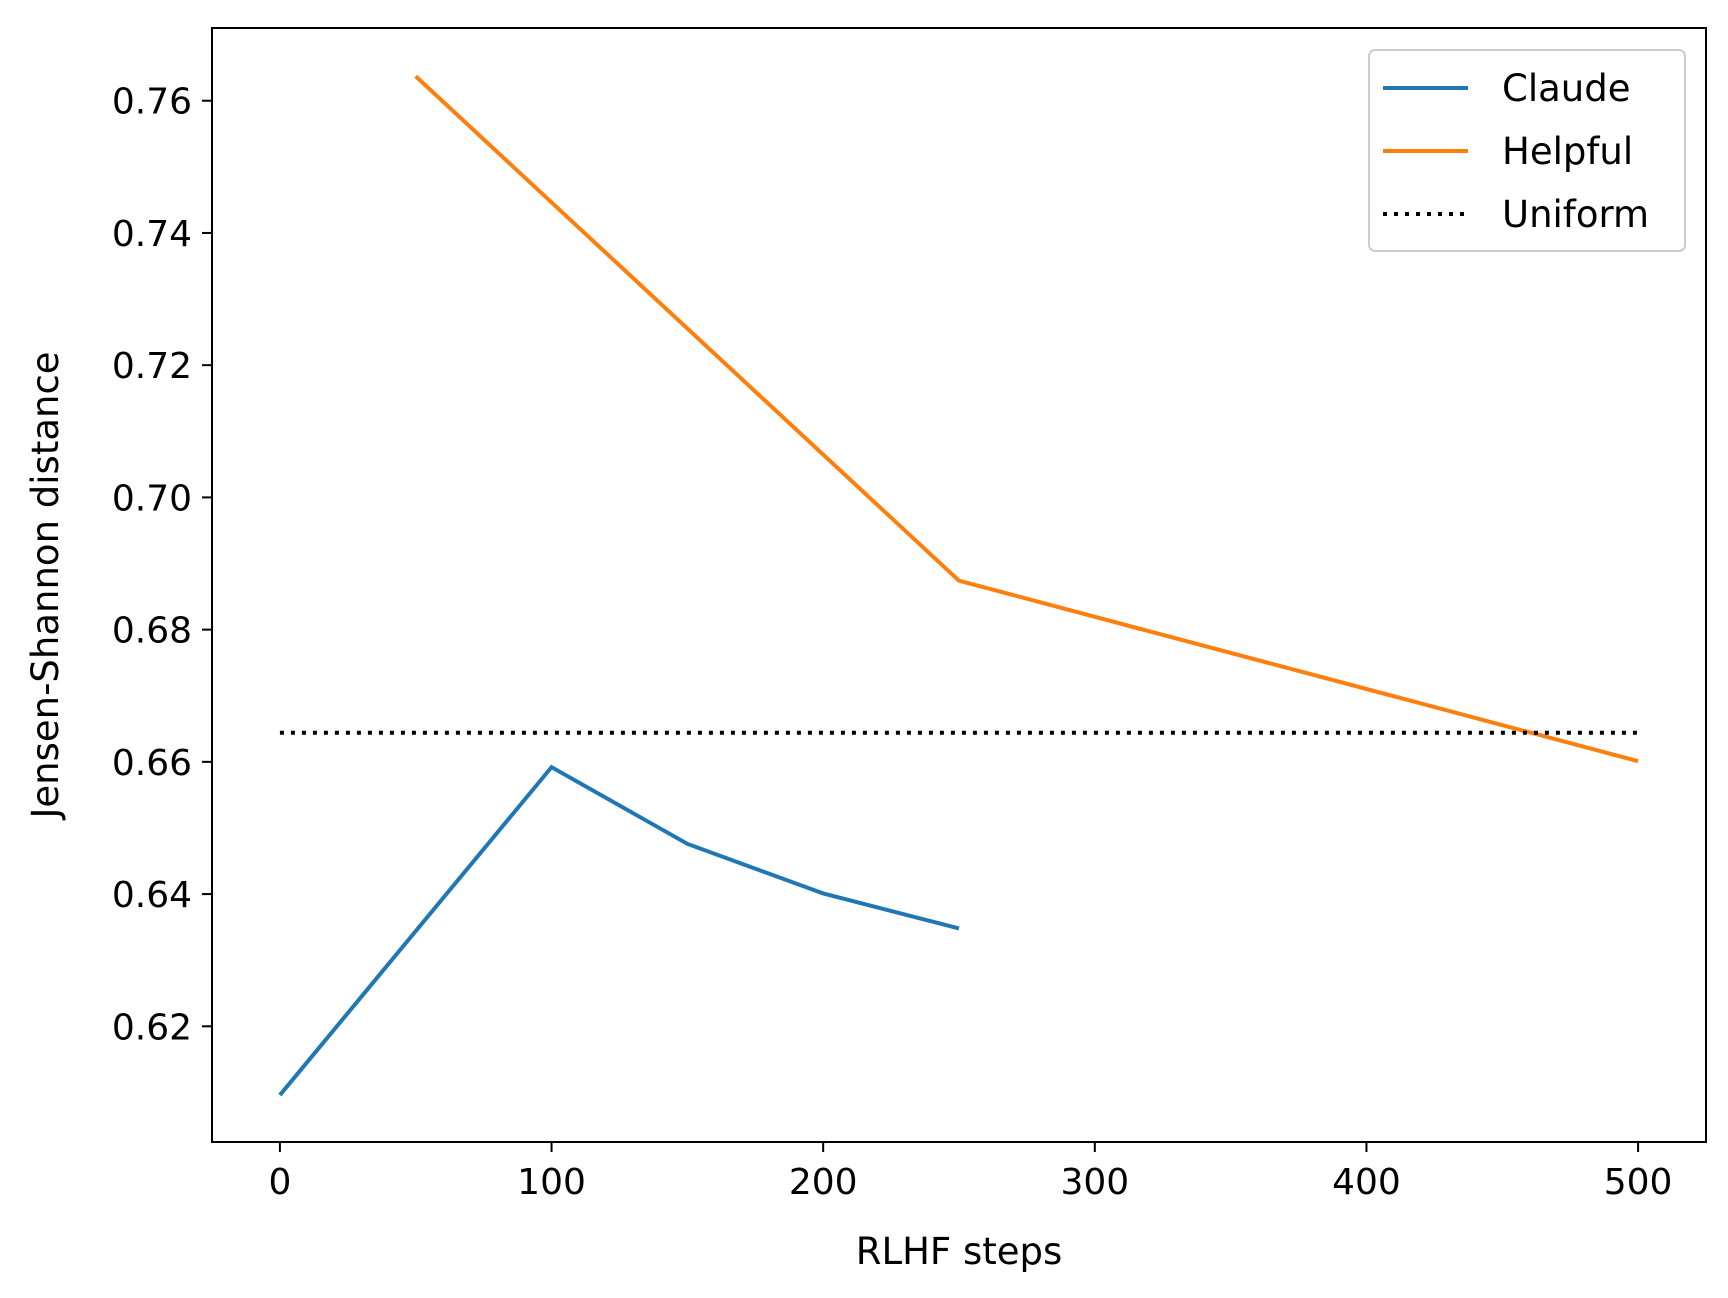 Image resolution: width=1728 pixels, height=1298 pixels. Describe the element at coordinates (1094, 1182) in the screenshot. I see `x-tick-label: 300` at that location.